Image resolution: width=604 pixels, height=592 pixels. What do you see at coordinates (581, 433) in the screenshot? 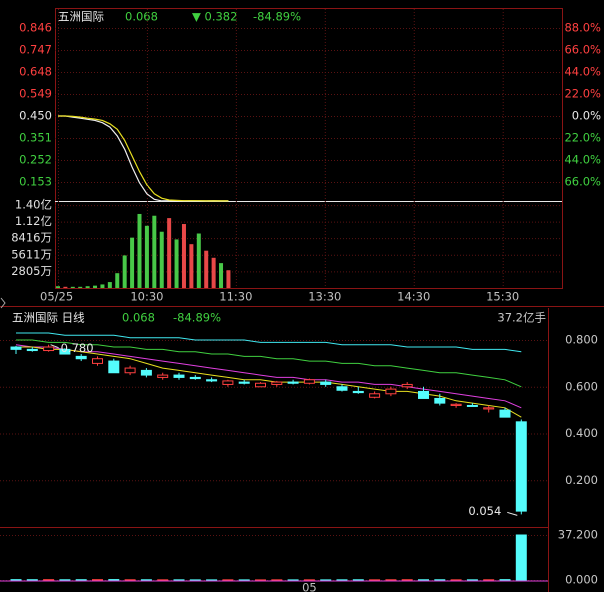
I see `y-tick-label: 0.400` at bounding box center [581, 433].